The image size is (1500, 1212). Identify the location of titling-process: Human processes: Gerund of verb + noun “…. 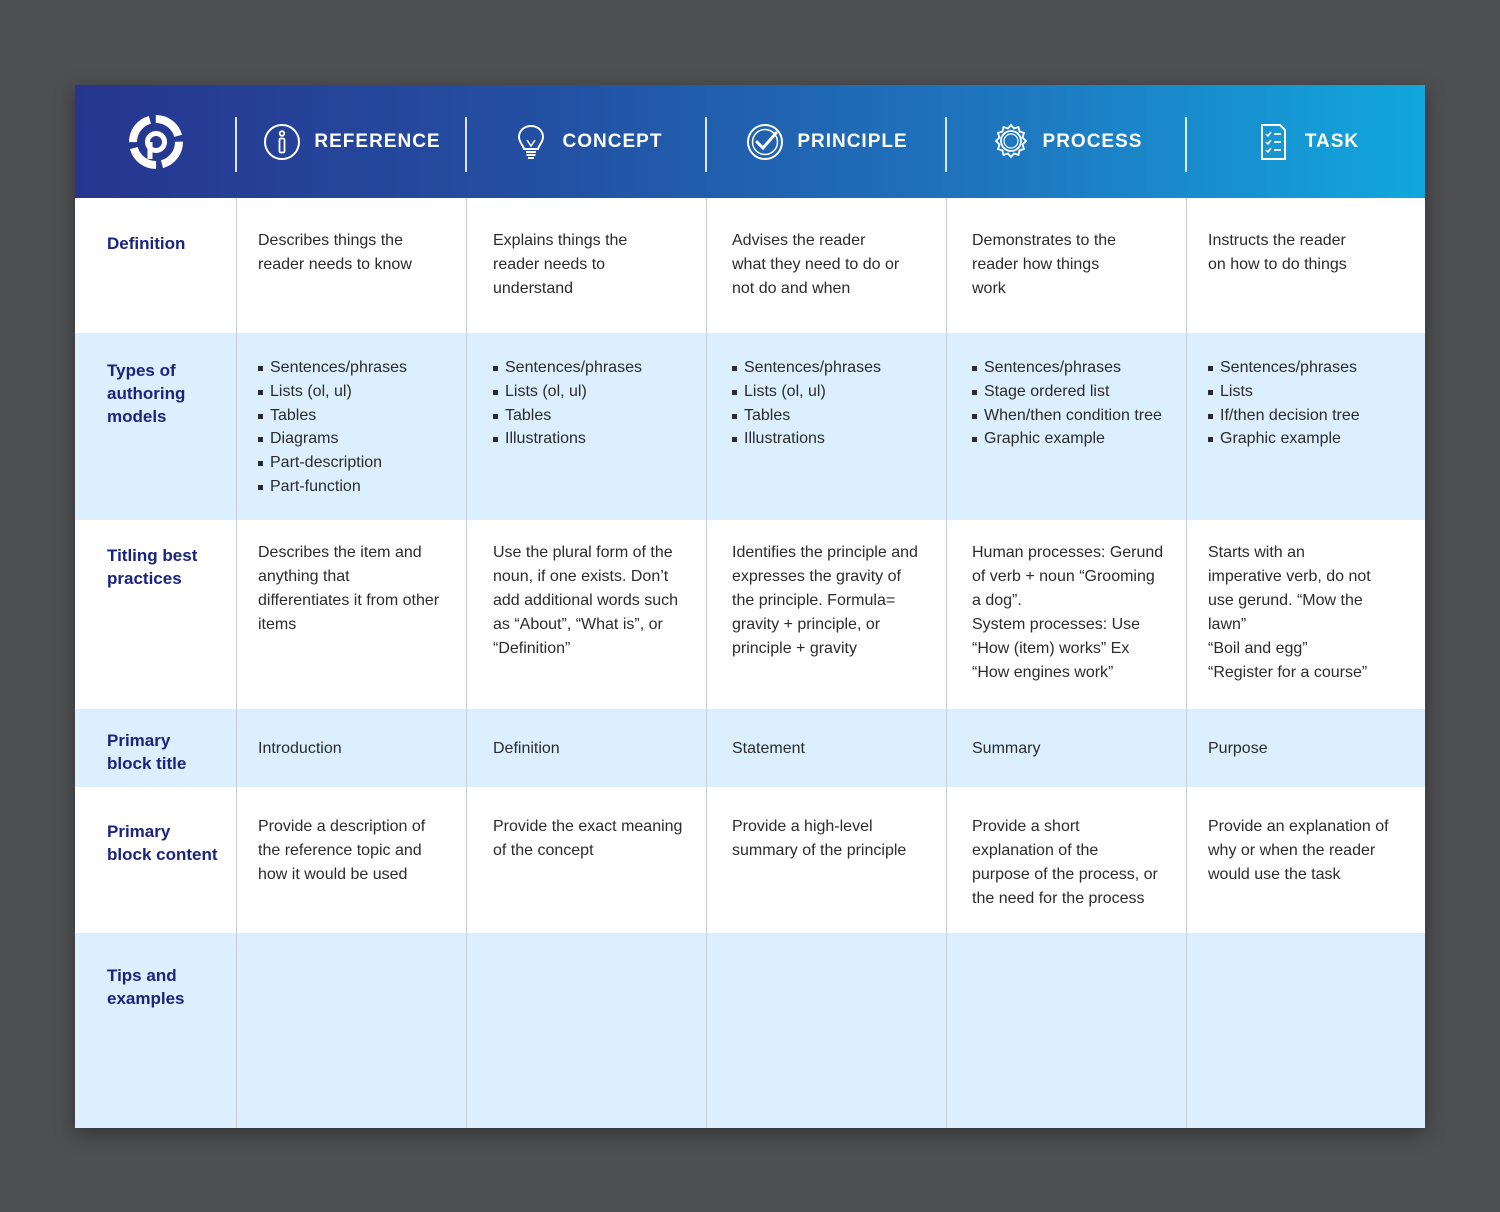
(1068, 612).